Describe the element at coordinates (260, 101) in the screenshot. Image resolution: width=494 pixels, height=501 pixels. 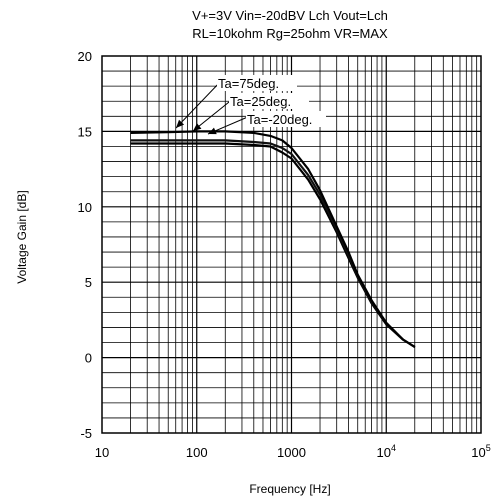
I see `annotation-label-1: Ta=25deg.` at that location.